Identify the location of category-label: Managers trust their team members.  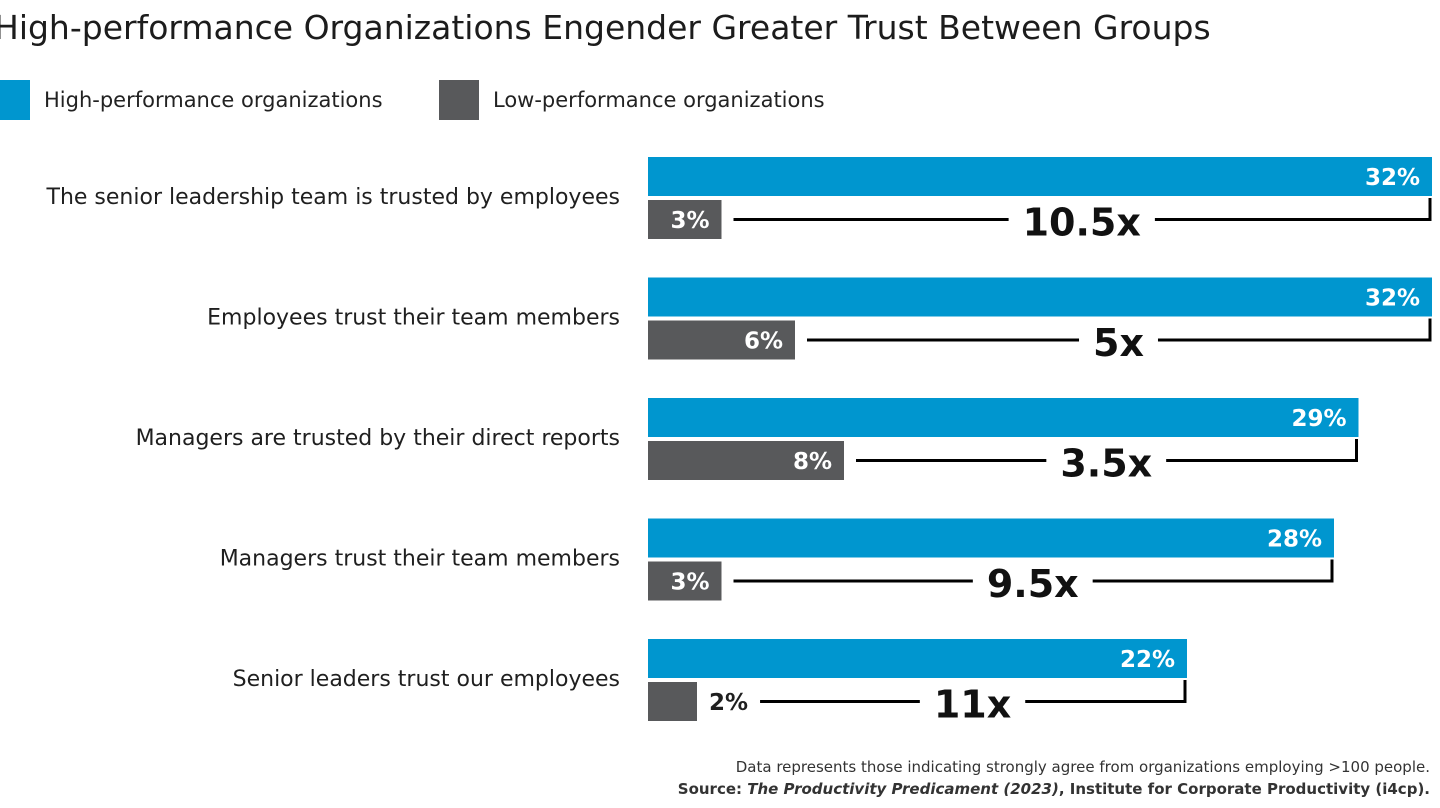
(420, 559).